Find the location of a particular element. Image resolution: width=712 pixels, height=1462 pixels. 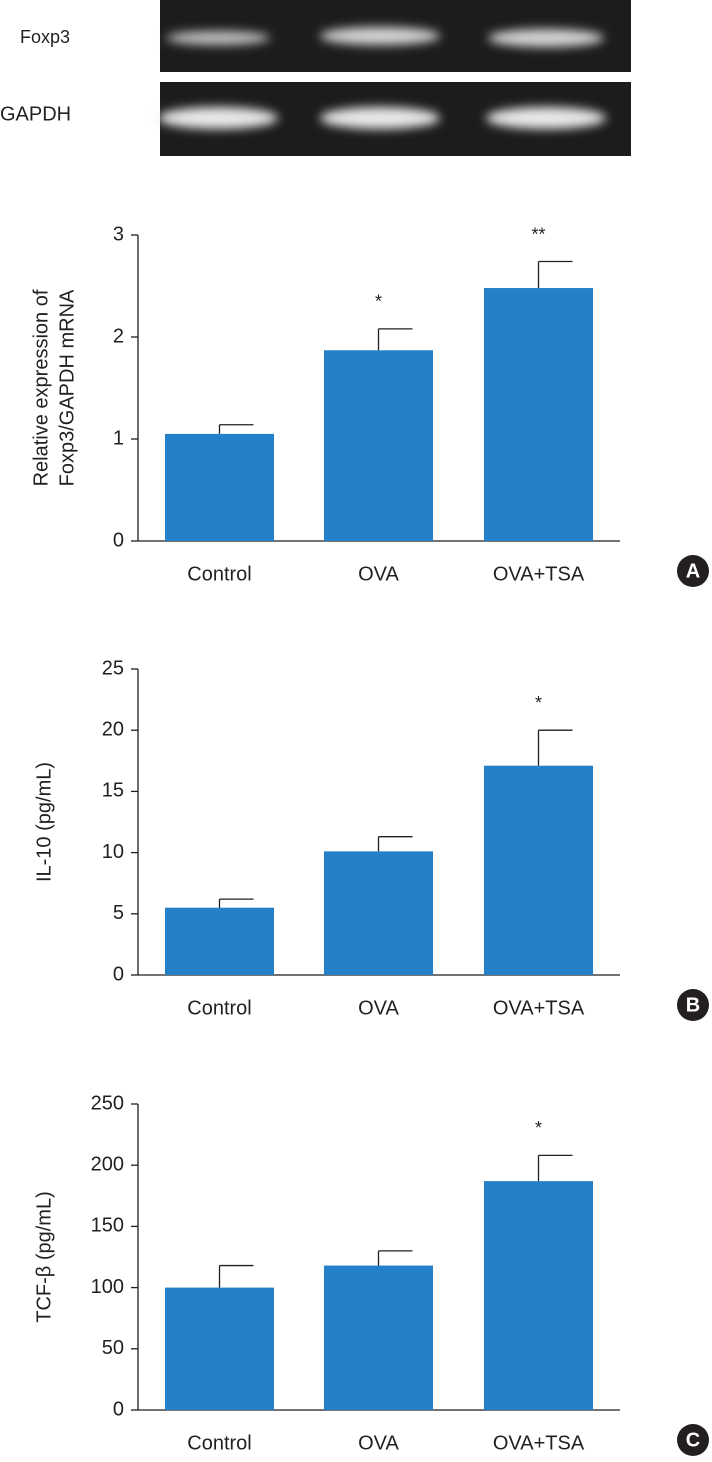

y-tick-label: 5 is located at coordinates (118, 913).